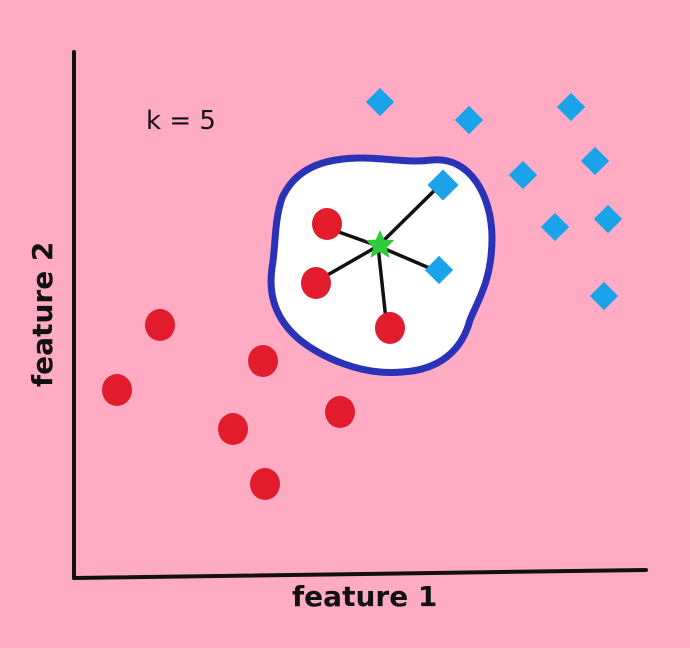 The image size is (690, 648). I want to click on x-axis-line, so click(360, 574).